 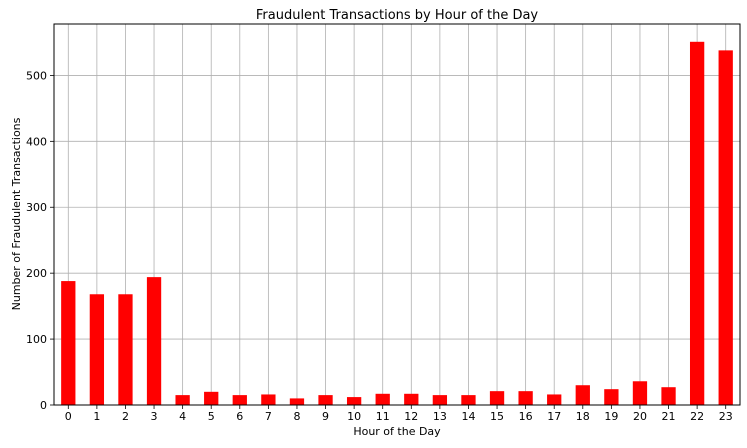 What do you see at coordinates (239, 416) in the screenshot?
I see `x-tick-label: 6` at bounding box center [239, 416].